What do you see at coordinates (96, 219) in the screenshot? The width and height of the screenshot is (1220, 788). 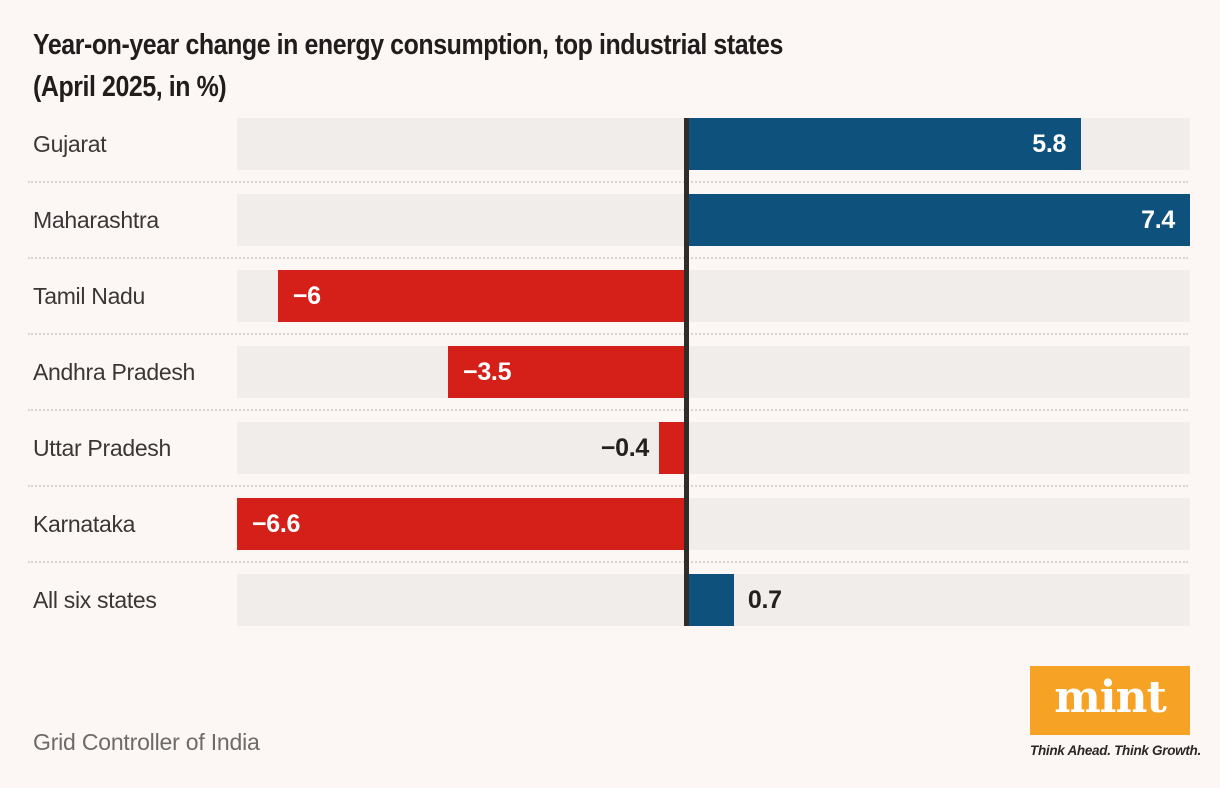 I see `category-label: Maharashtra` at bounding box center [96, 219].